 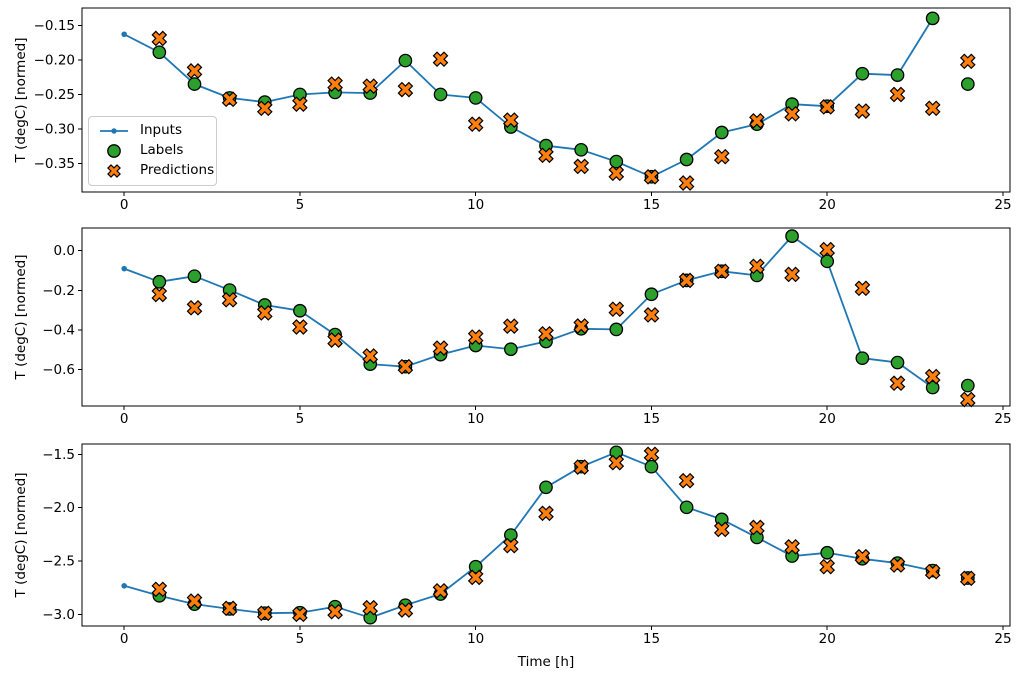 I want to click on inputs-line-icon, so click(x=114, y=131).